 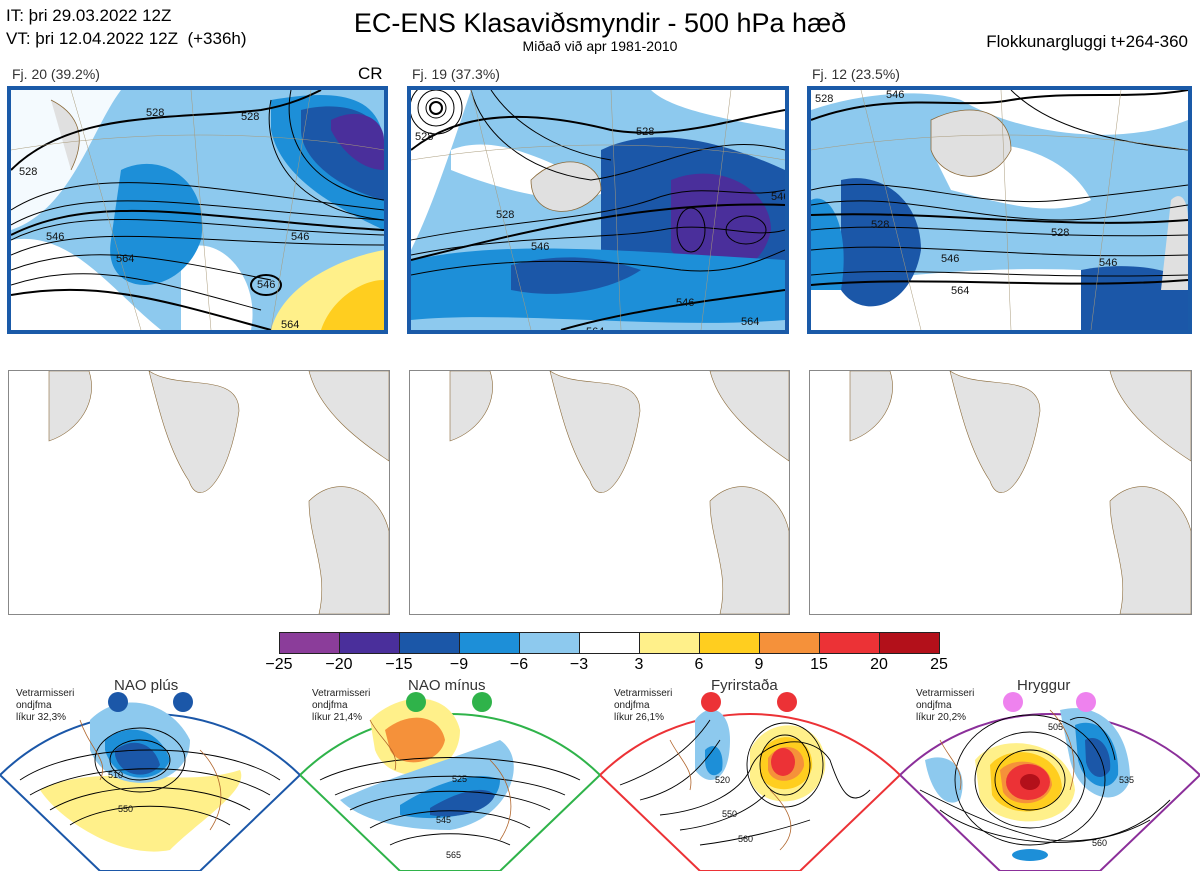 What do you see at coordinates (600, 23) in the screenshot?
I see `page-title: EC-ENS Klasaviðsmyndir - 500 hPa hæð` at bounding box center [600, 23].